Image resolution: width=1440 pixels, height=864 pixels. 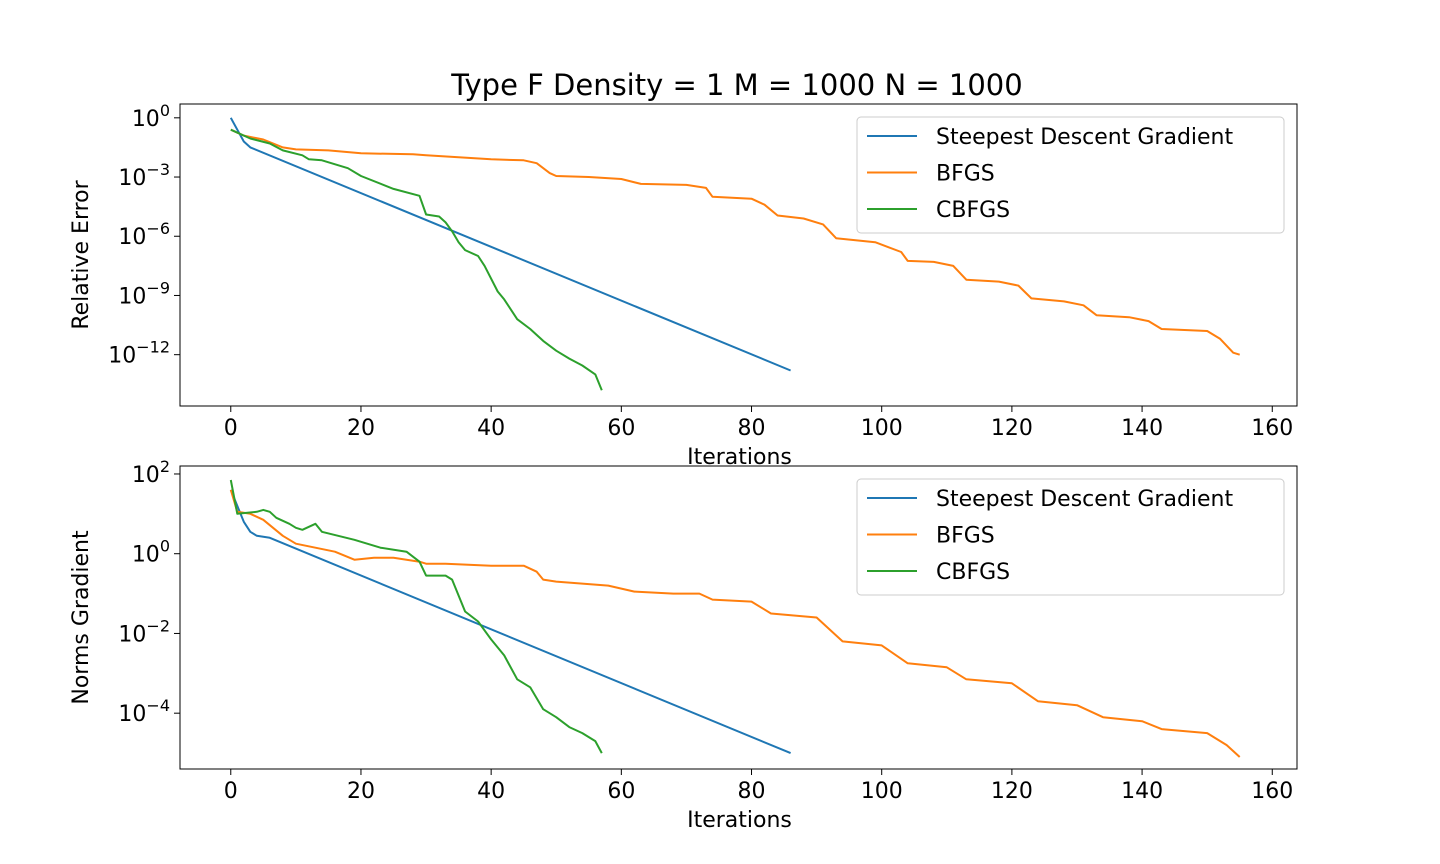 What do you see at coordinates (144, 711) in the screenshot?
I see `y-tick-label: 10⁻⁴` at bounding box center [144, 711].